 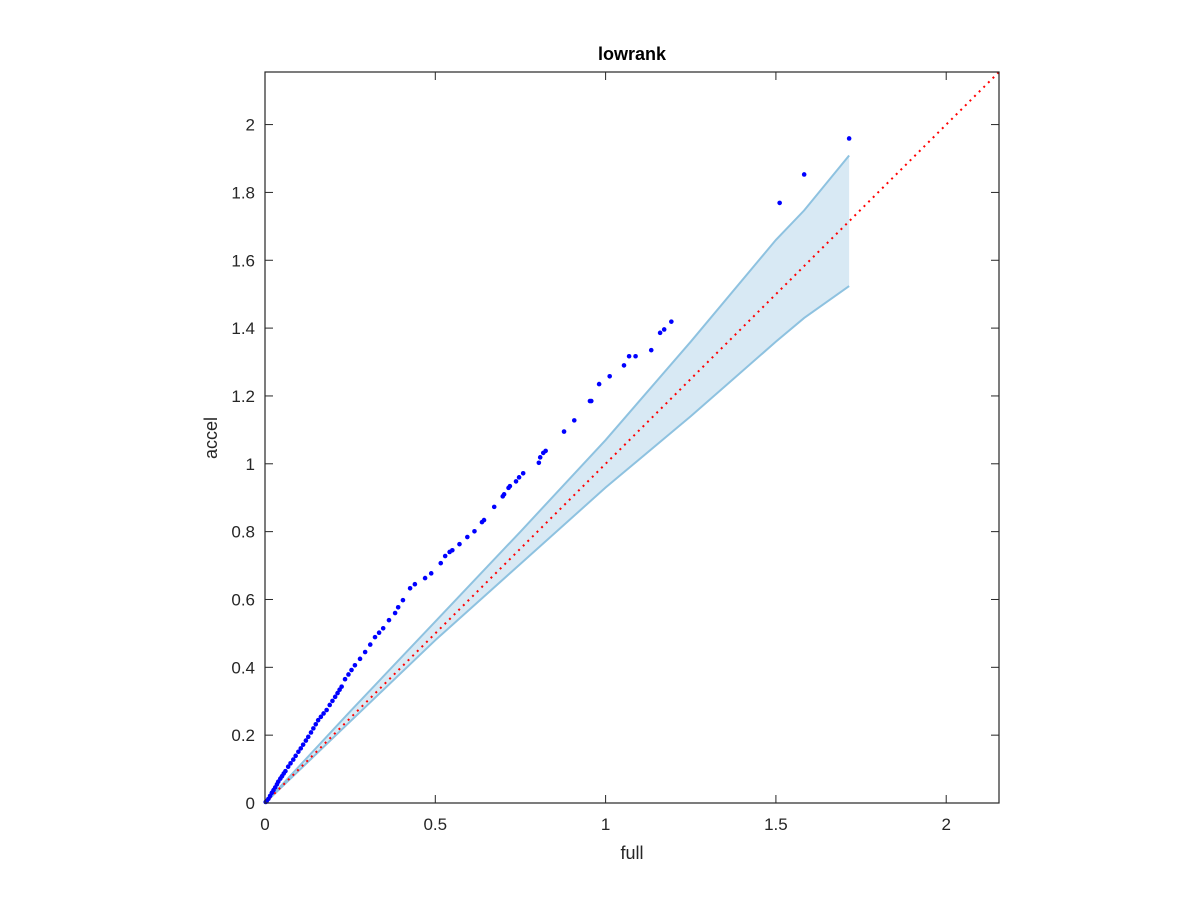 I want to click on y-axis-label: accel, so click(x=211, y=438).